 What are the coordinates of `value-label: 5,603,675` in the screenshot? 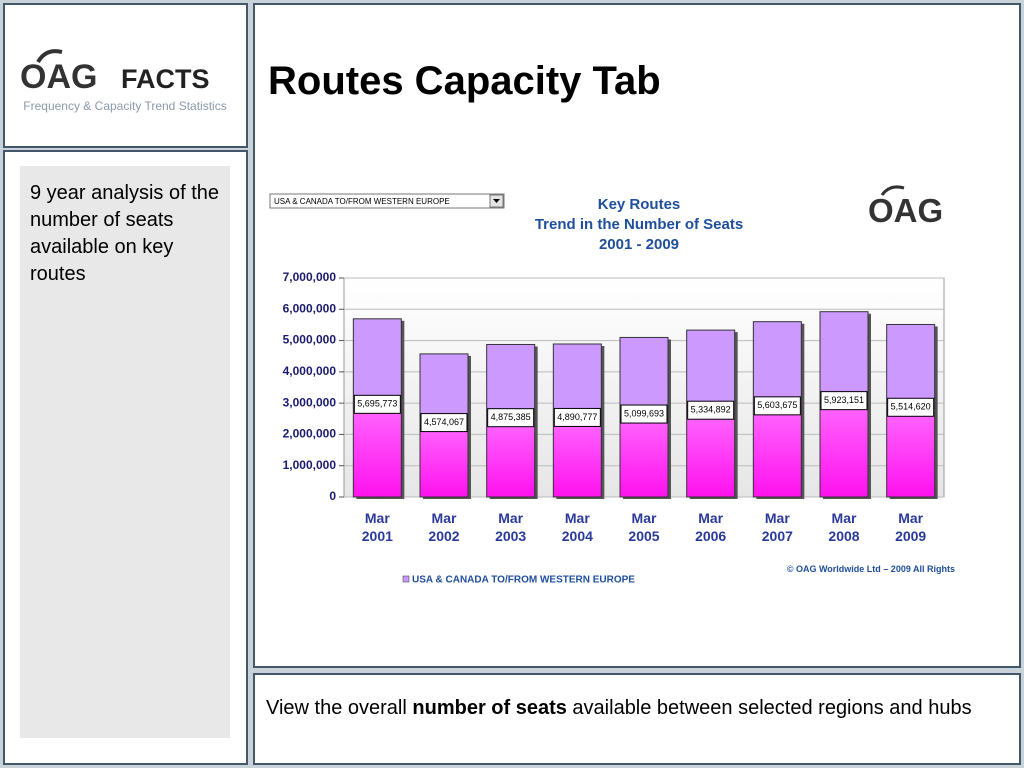 It's located at (777, 405).